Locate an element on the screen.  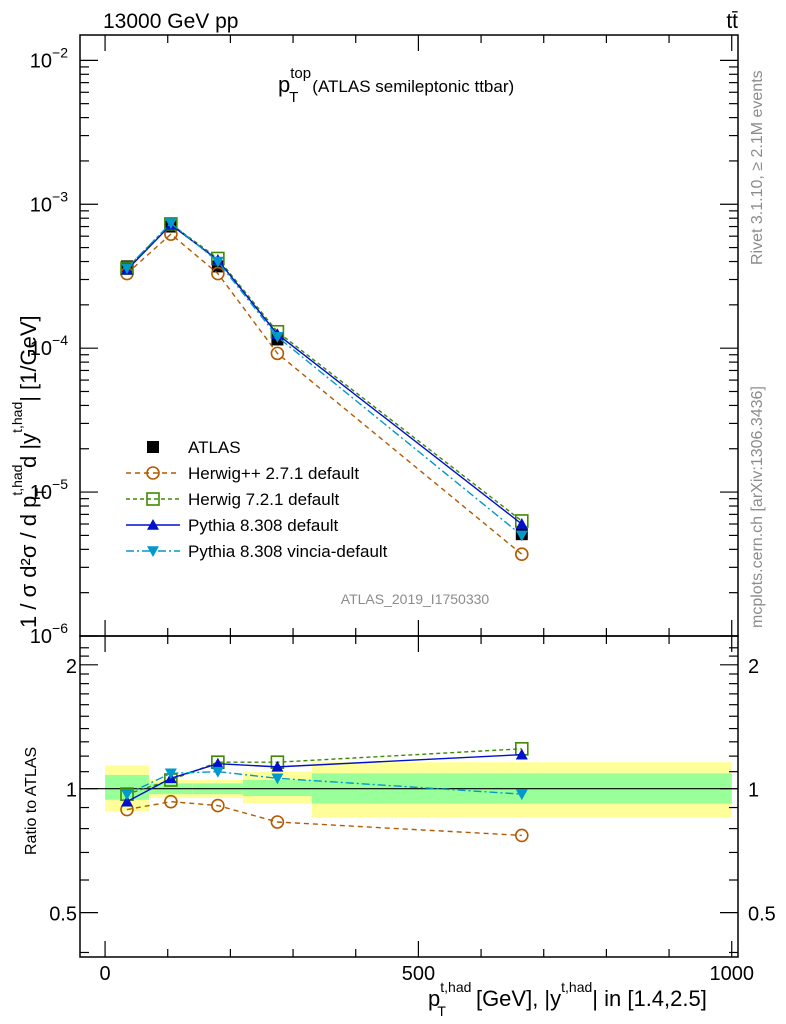
ratio-line-pythia-8-308-vincia-default is located at coordinates (324, 782).